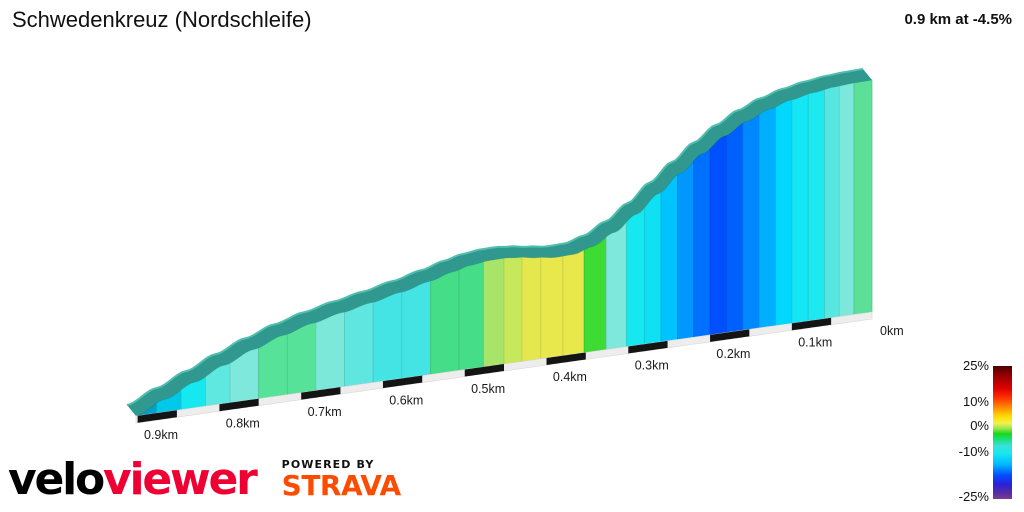 This screenshot has height=512, width=1024. Describe the element at coordinates (815, 343) in the screenshot. I see `distance-tick-label: 0.1km` at that location.